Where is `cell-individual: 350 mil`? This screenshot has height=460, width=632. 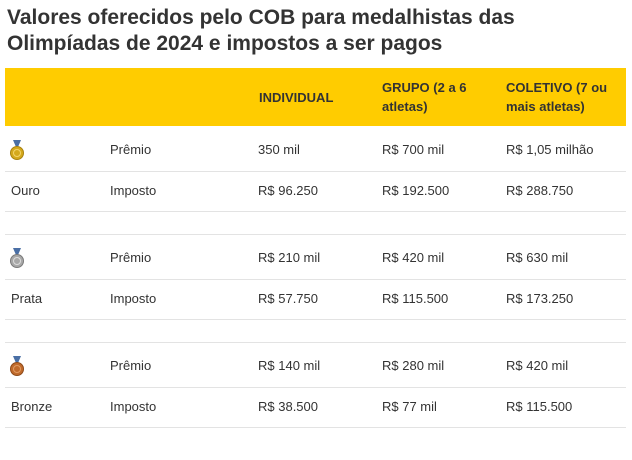 cell-individual: 350 mil is located at coordinates (279, 149).